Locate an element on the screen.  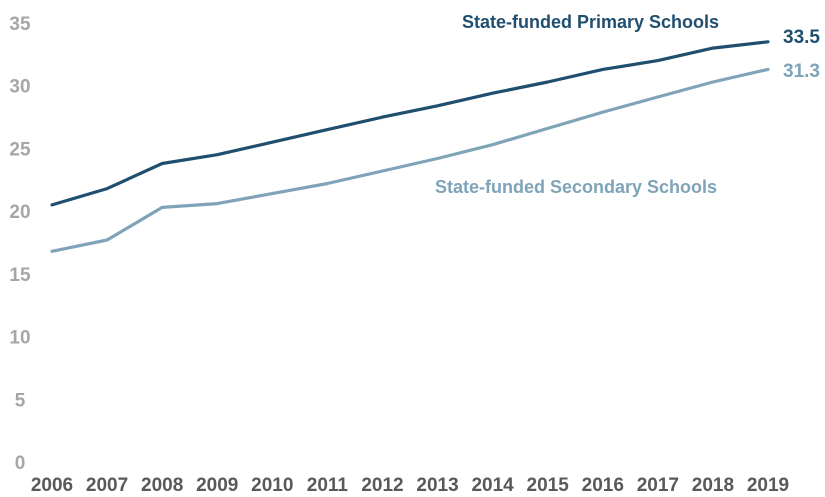
x-tick-label: 2014 is located at coordinates (492, 485).